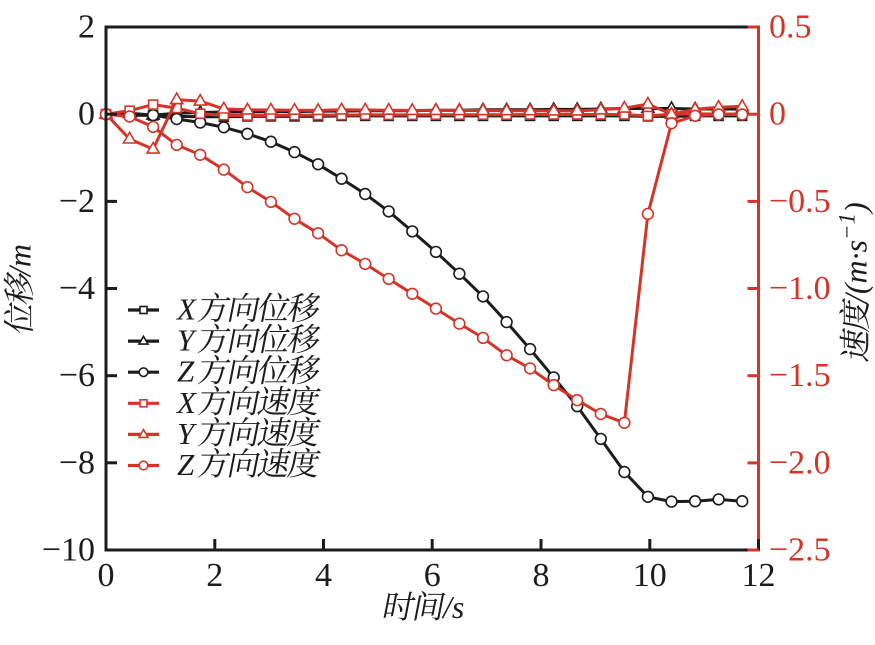 The image size is (875, 645). I want to click on svg-text: 8, so click(541, 575).